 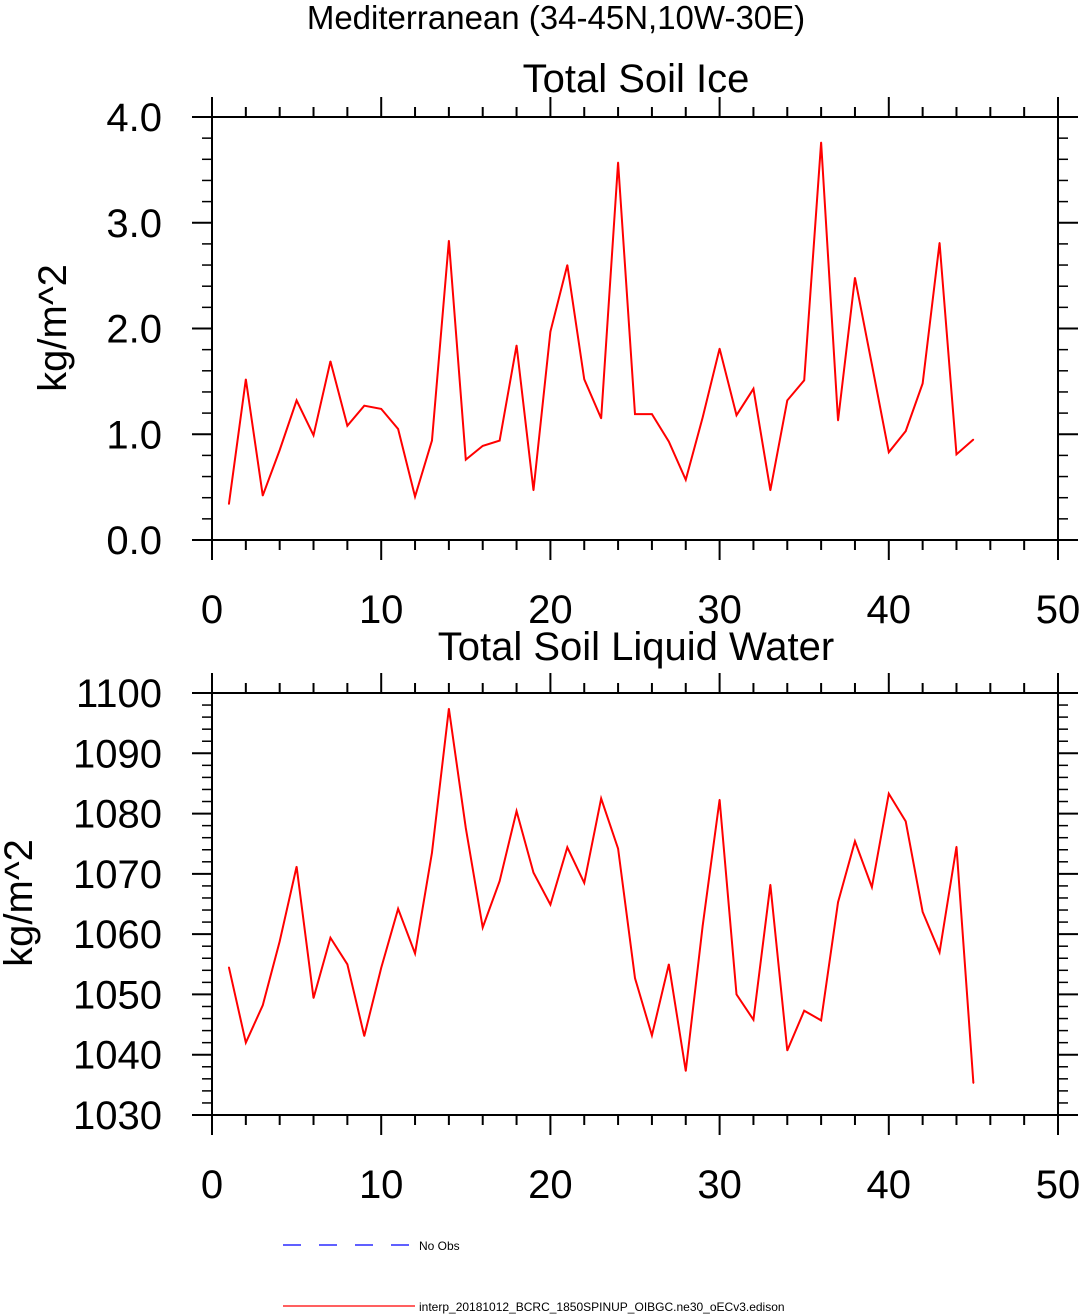 I want to click on soil-liquid-water-x-tick-label: 10, so click(x=381, y=1185).